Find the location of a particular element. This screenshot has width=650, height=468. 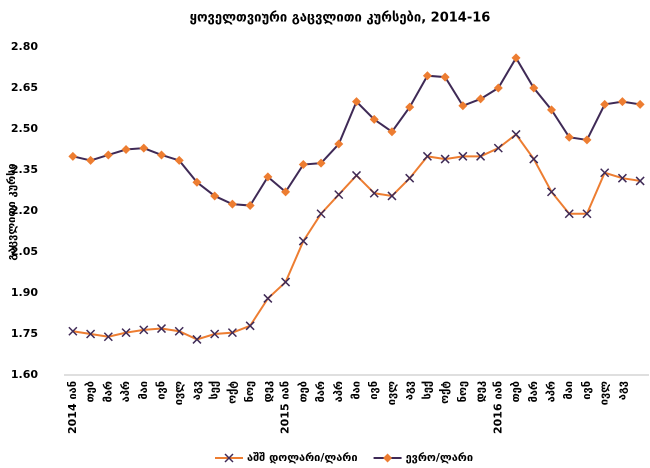

y-tick-label: 2.20 is located at coordinates (24, 210).